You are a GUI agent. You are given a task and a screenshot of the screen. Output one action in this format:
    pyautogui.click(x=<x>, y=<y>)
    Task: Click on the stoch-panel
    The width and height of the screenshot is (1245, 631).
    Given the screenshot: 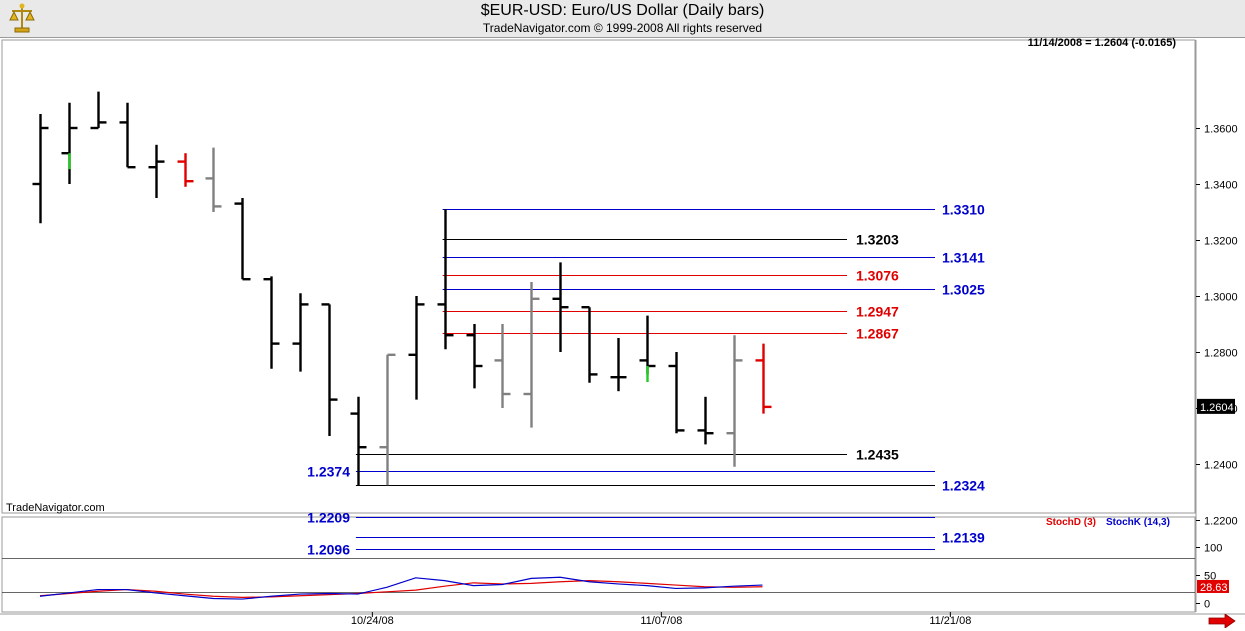 What is the action you would take?
    pyautogui.click(x=598, y=564)
    